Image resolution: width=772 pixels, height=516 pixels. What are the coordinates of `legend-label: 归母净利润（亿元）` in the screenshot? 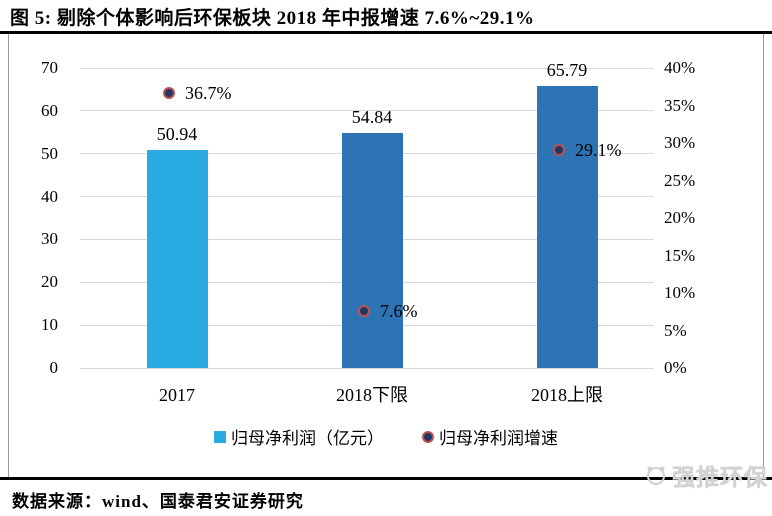 It's located at (307, 438).